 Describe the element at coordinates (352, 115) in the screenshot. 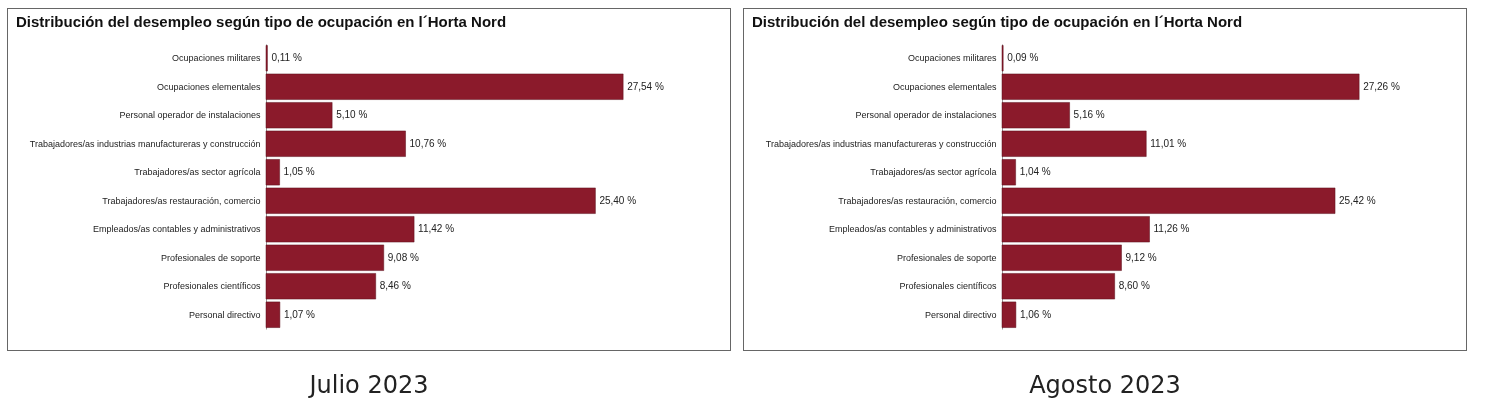

I see `data-label: 5,10 %` at that location.